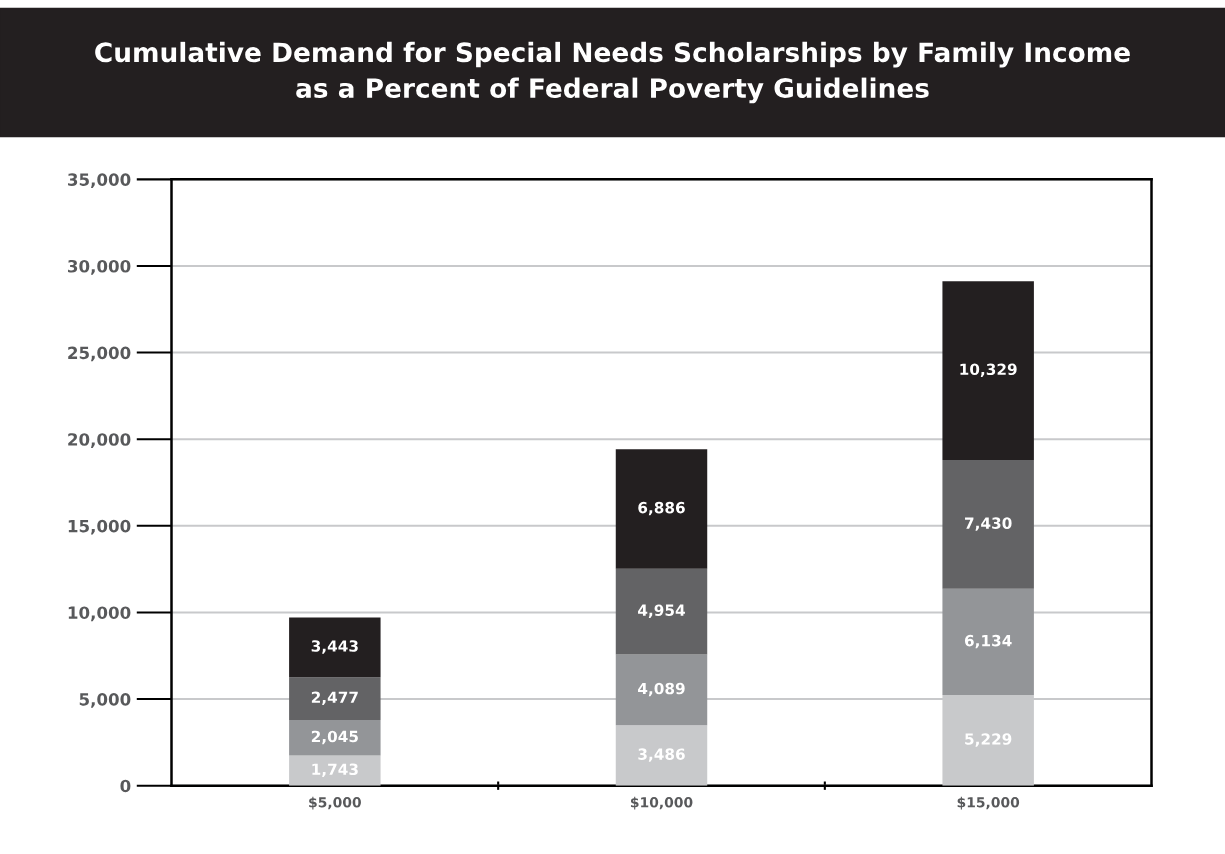 The height and width of the screenshot is (854, 1225). Describe the element at coordinates (334, 737) in the screenshot. I see `data-label: 2,045` at that location.